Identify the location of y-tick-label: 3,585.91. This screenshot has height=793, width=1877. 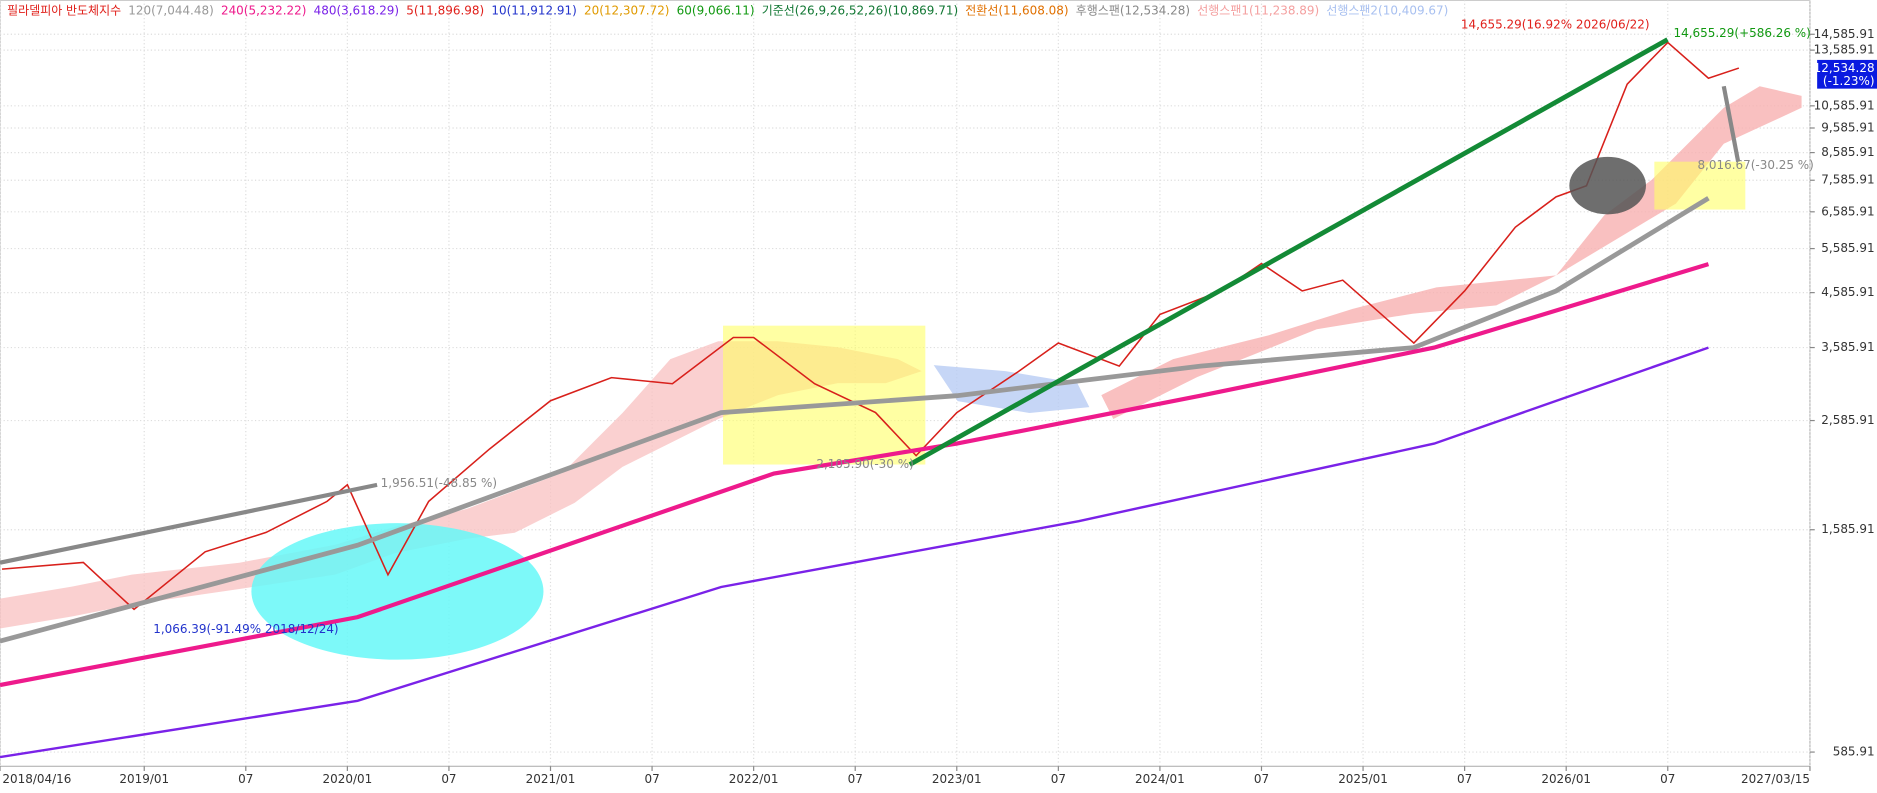
(1847, 347).